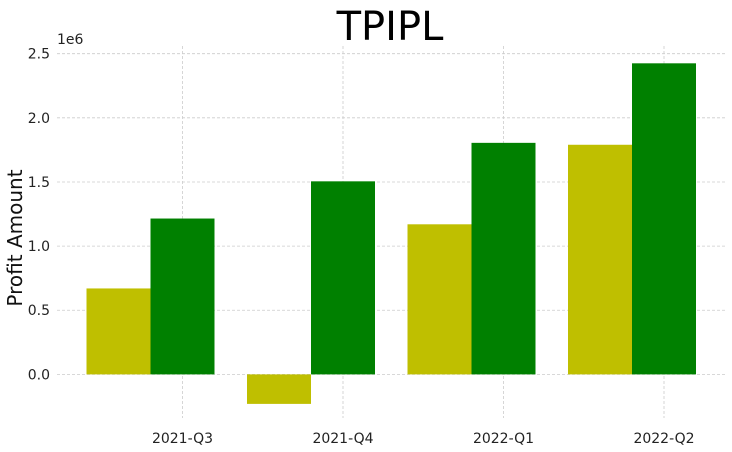 Image resolution: width=732 pixels, height=452 pixels. What do you see at coordinates (342, 439) in the screenshot?
I see `x-tick-label: 2021-Q4` at bounding box center [342, 439].